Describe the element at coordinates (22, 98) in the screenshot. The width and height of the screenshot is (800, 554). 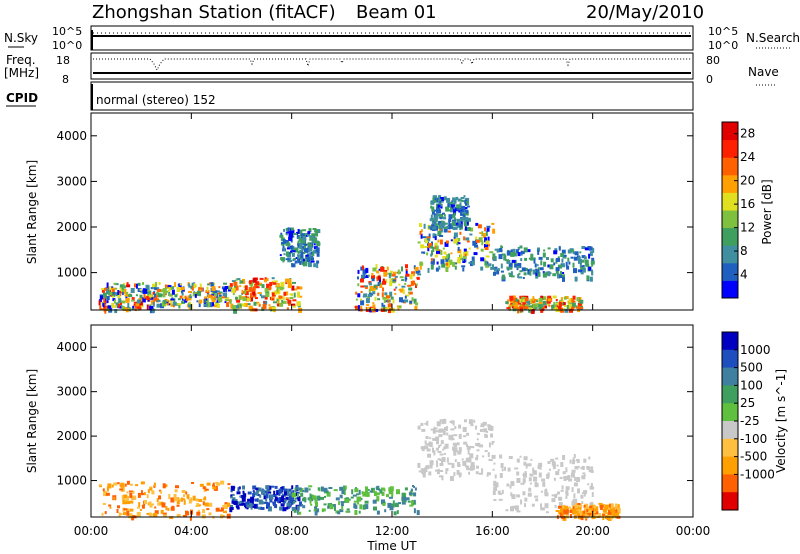
I see `cpid-label: CPID` at that location.